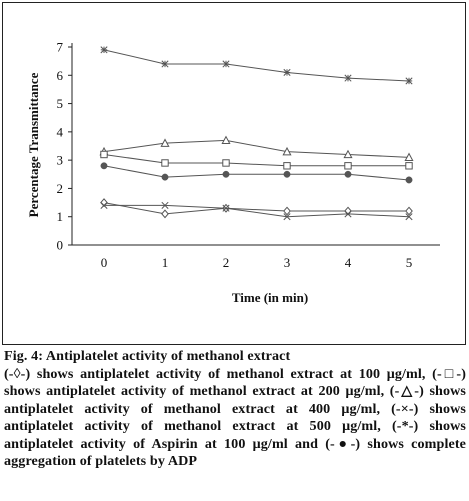 Image resolution: width=469 pixels, height=501 pixels. What do you see at coordinates (270, 297) in the screenshot?
I see `x-axis-title: Time (in min)` at bounding box center [270, 297].